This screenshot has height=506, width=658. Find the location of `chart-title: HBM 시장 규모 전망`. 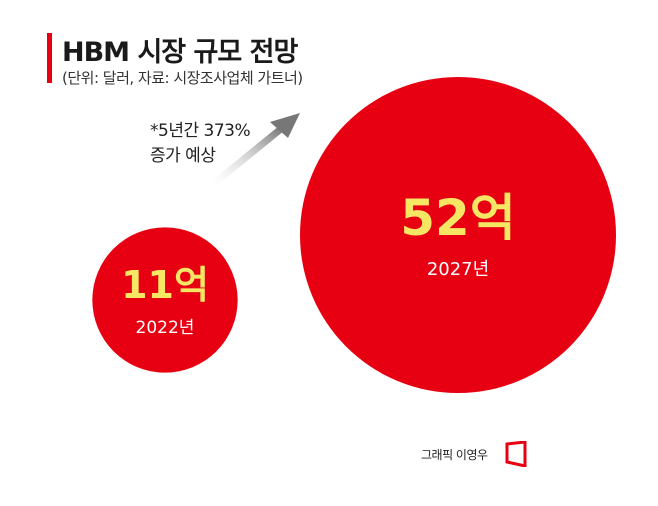

chart-title: HBM 시장 규모 전망 is located at coordinates (180, 52).